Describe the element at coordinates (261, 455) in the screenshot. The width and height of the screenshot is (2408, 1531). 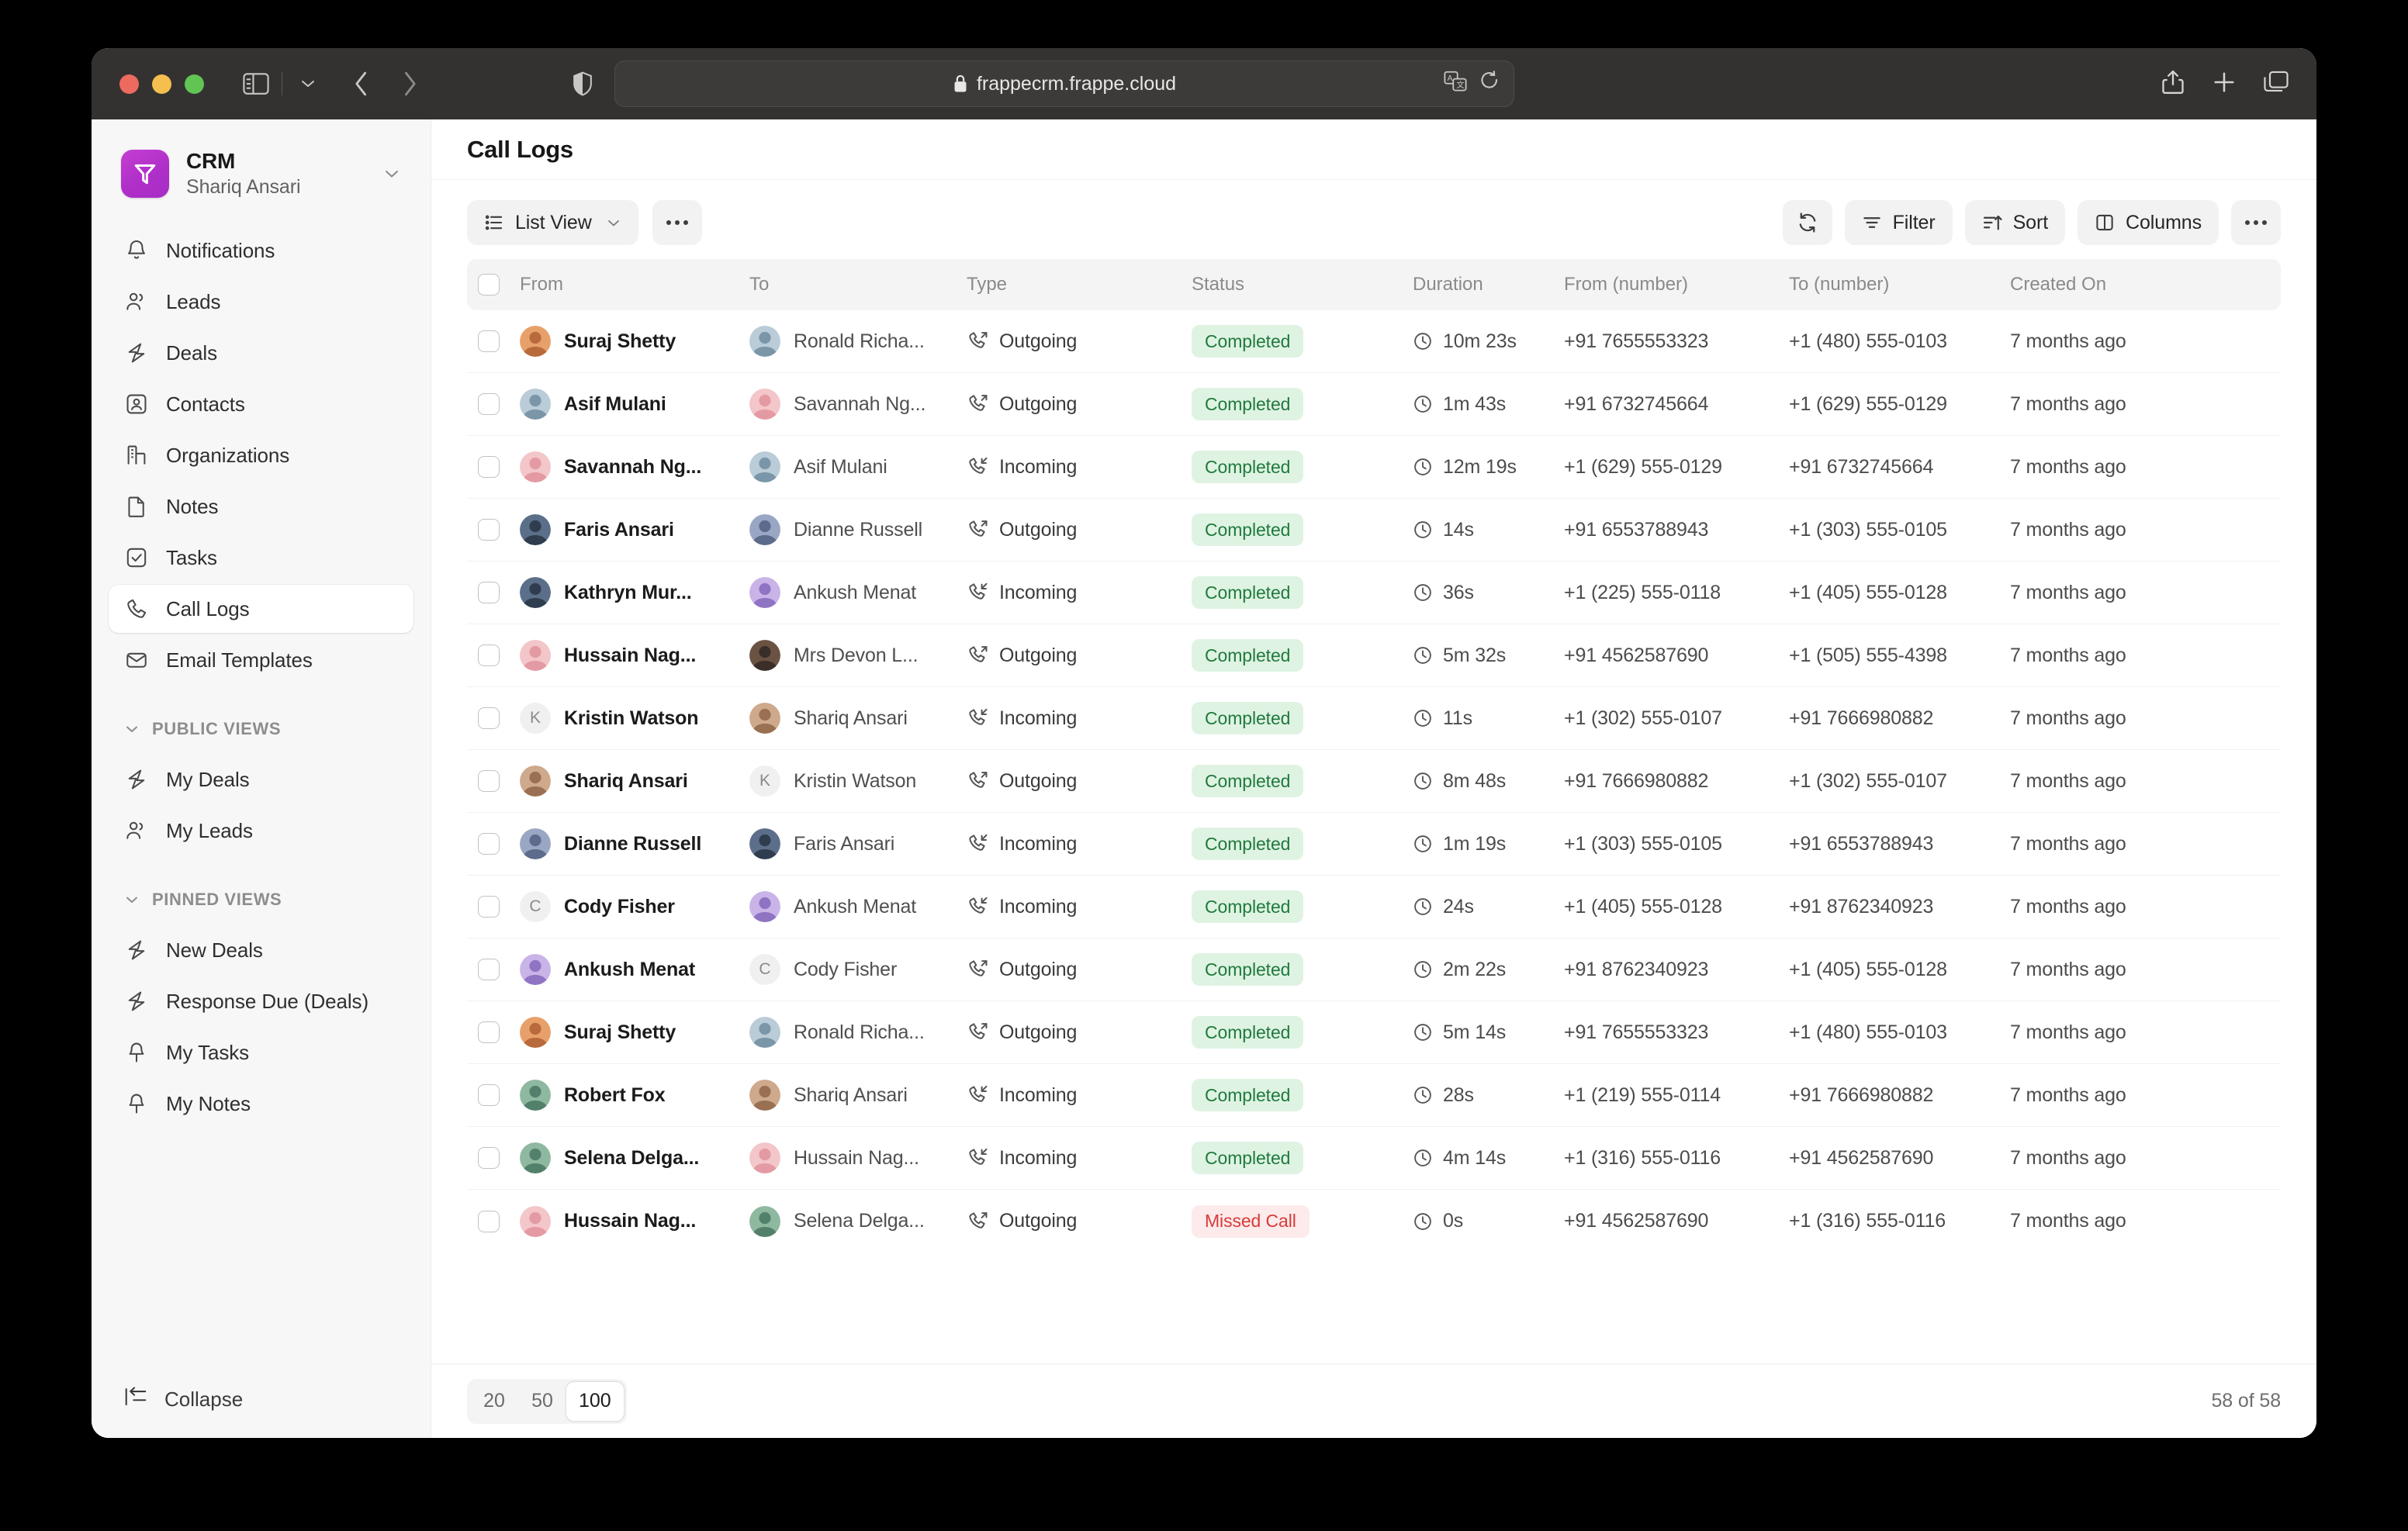
I see `sidebar-item-organizations: Organizations` at that location.